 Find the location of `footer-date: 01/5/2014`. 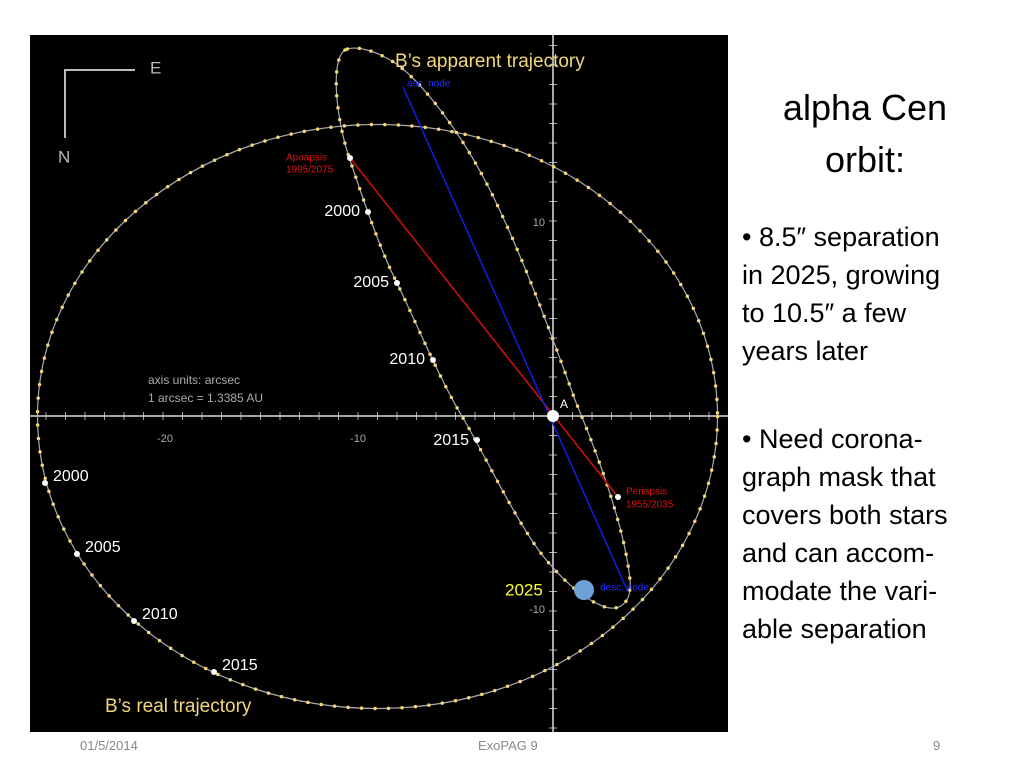

footer-date: 01/5/2014 is located at coordinates (109, 745).